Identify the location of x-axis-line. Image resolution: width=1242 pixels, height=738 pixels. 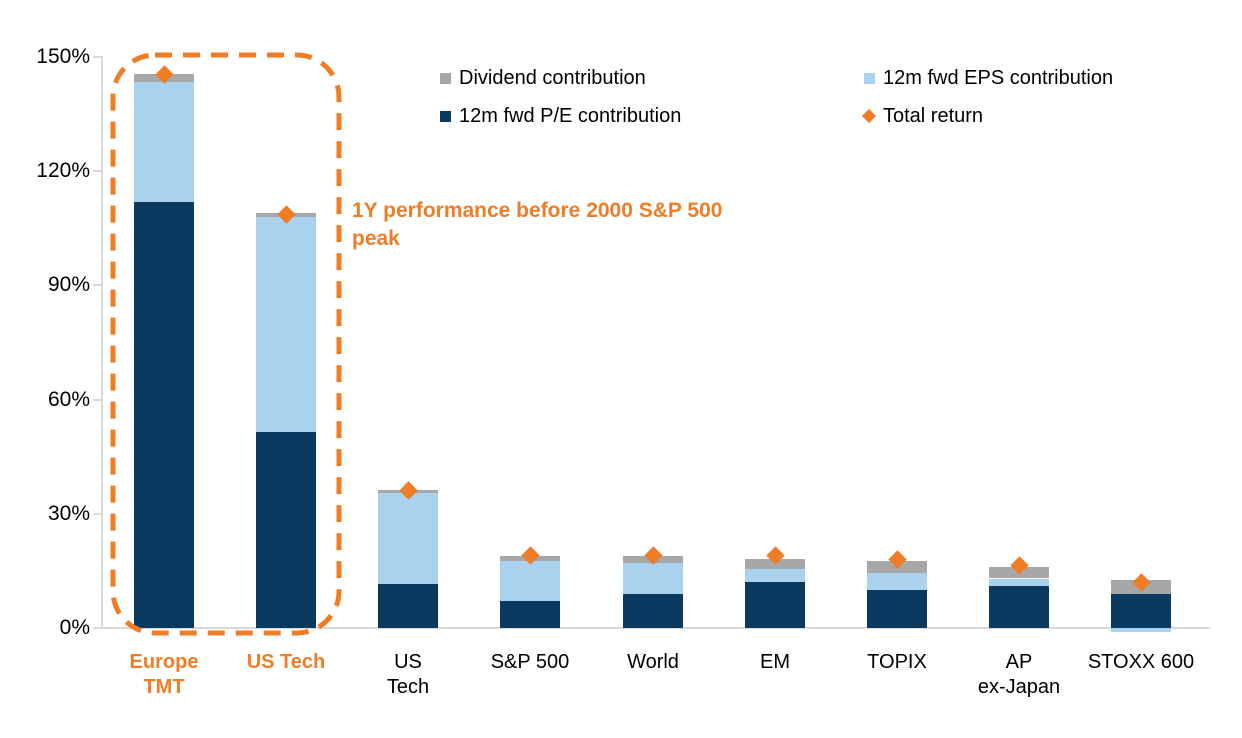
(656, 628).